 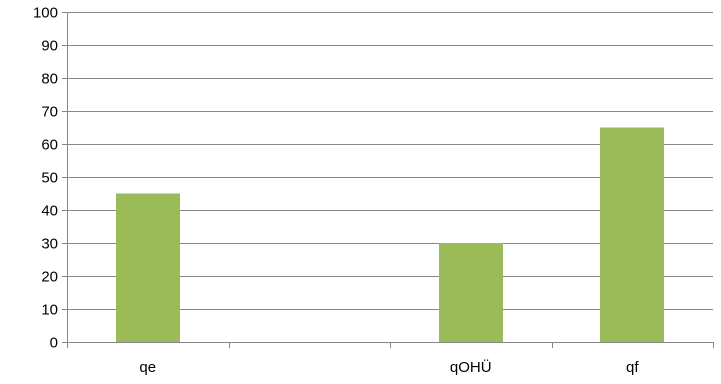 I want to click on y-tick-label: 30, so click(x=49, y=244).